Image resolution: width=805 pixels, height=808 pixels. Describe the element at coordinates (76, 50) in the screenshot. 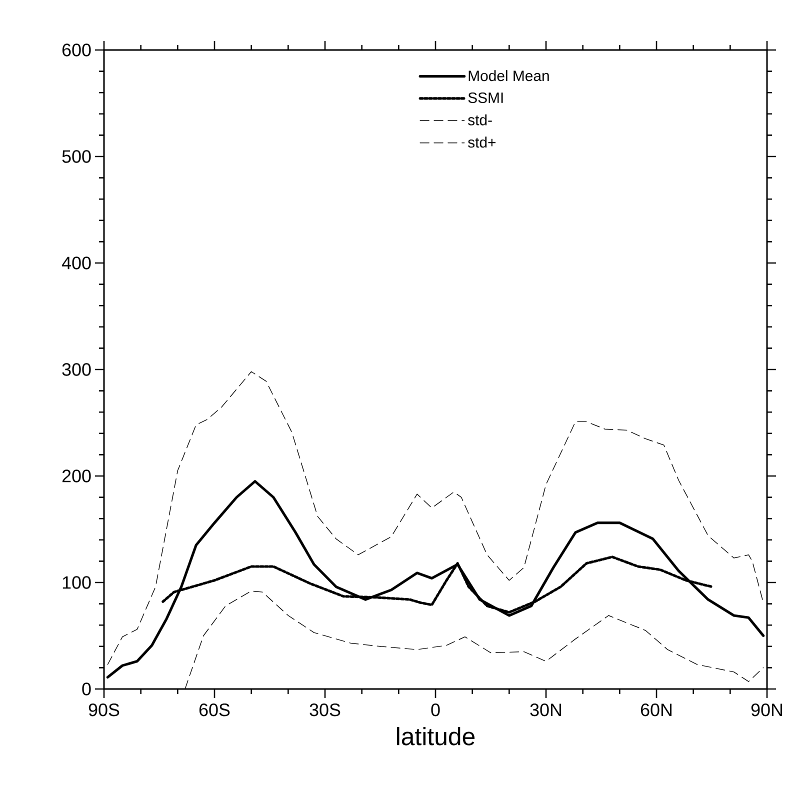

I see `y-tick-label: 600` at that location.